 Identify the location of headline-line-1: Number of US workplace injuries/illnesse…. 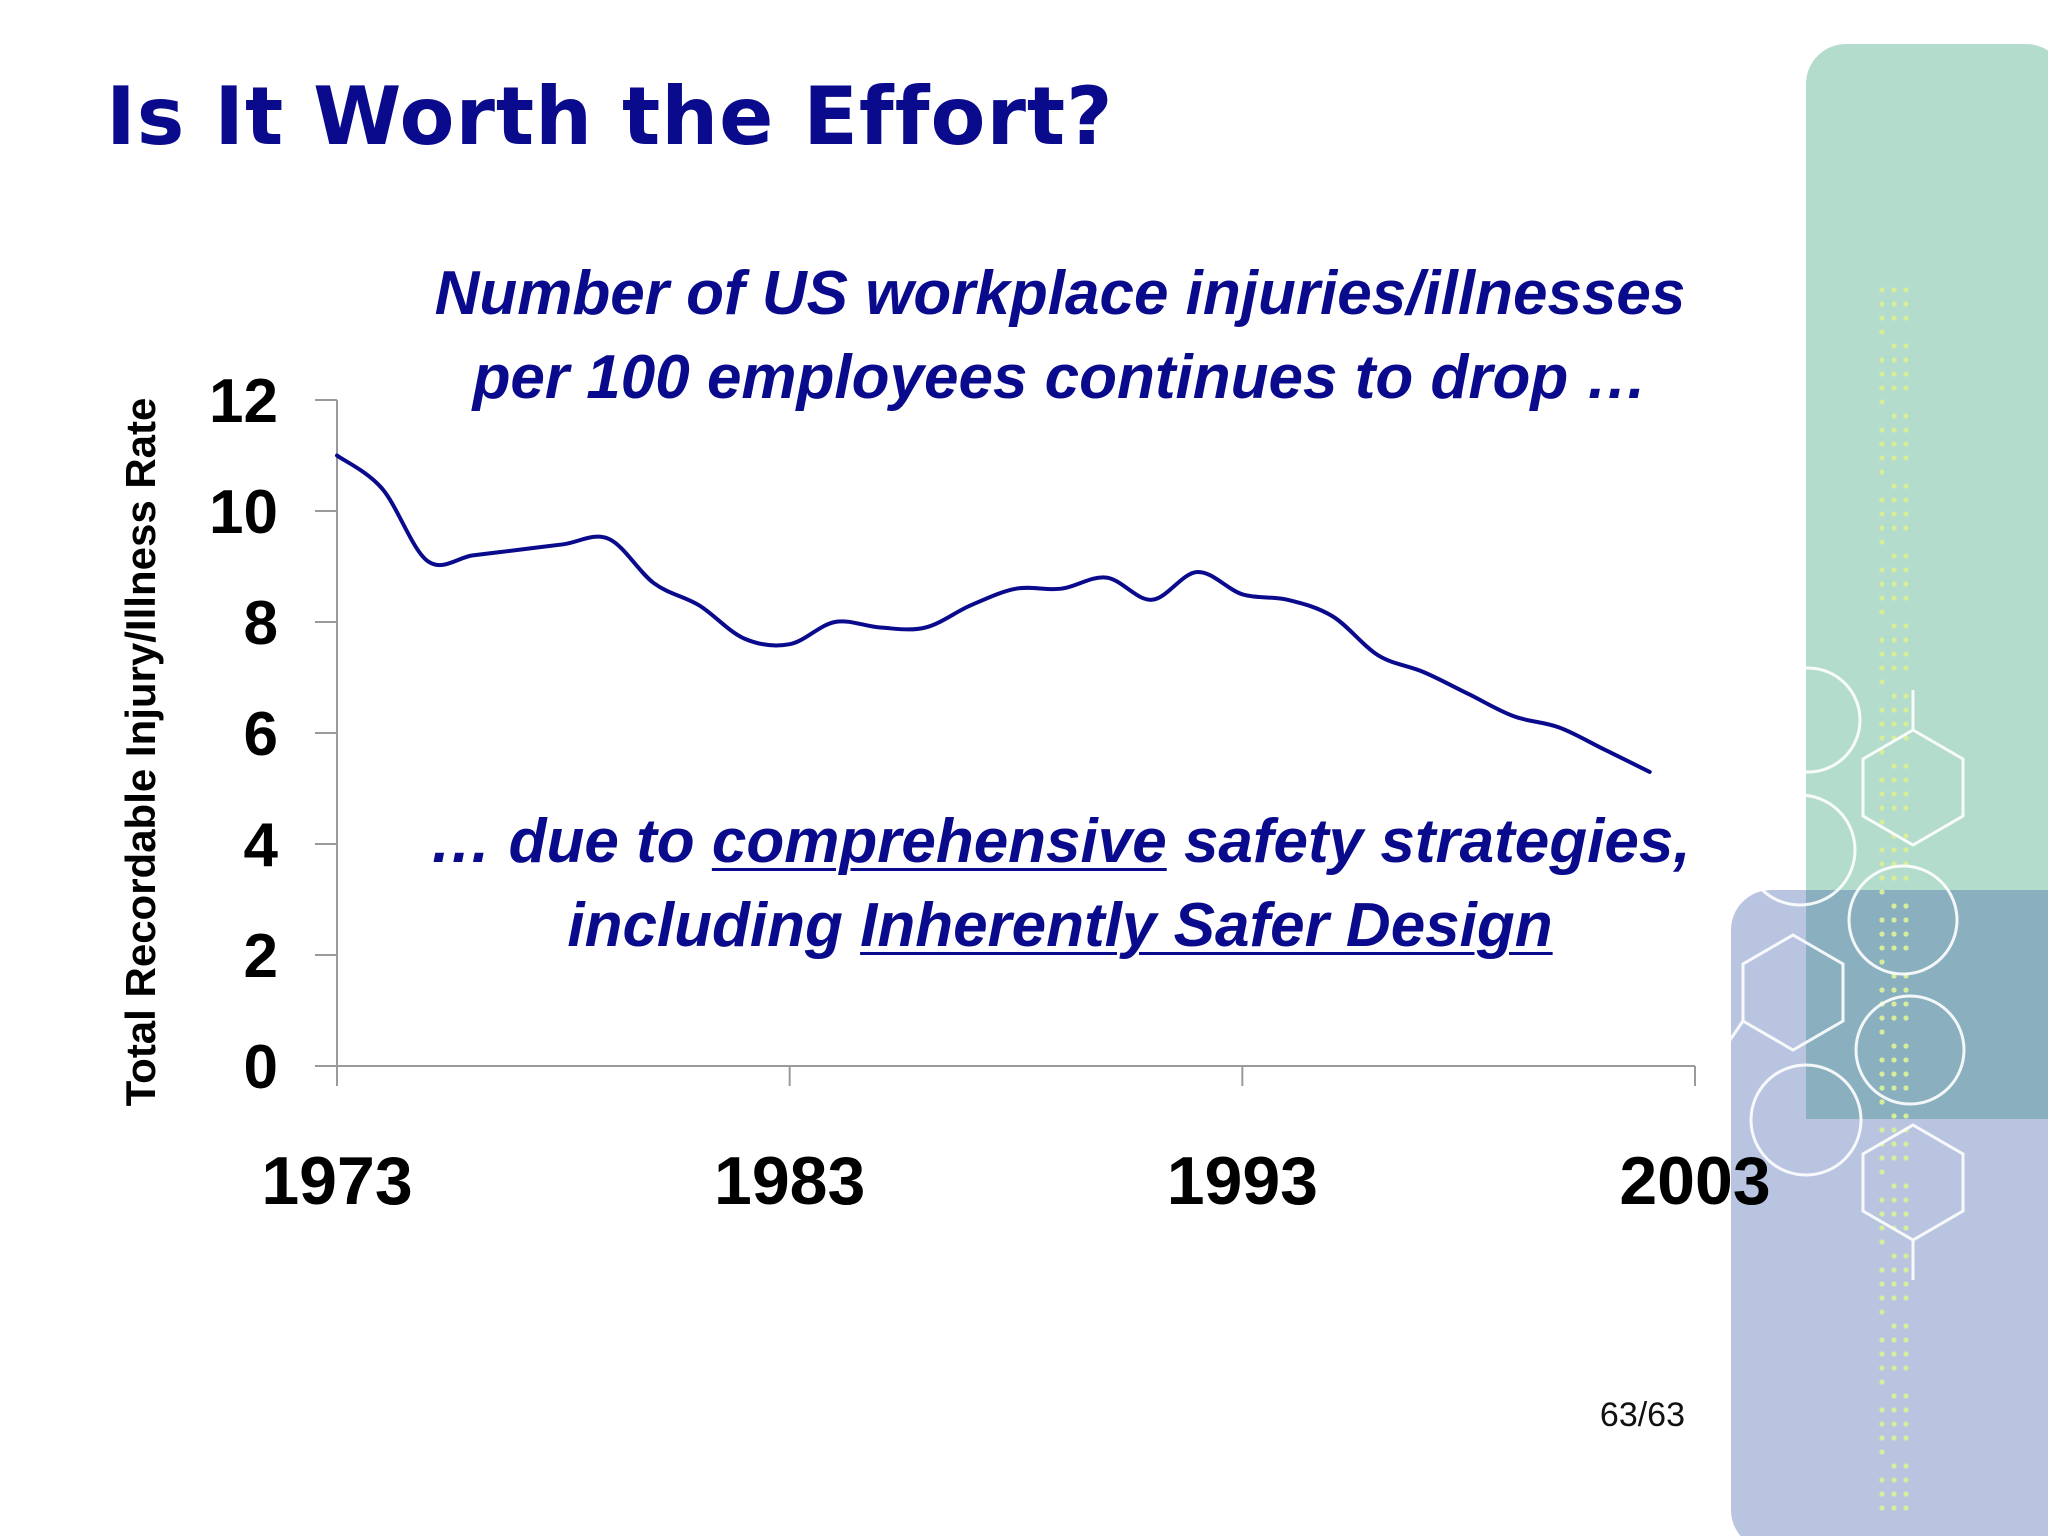
(1060, 293).